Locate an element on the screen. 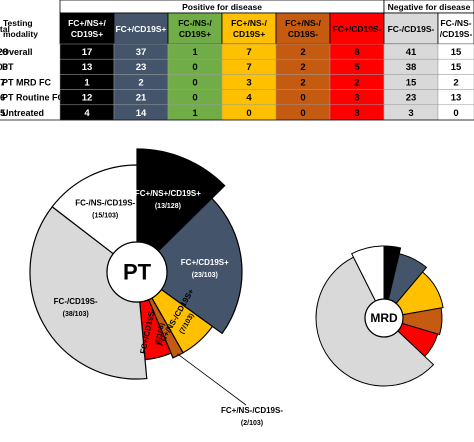 The height and width of the screenshot is (442, 474). row-label: Untreated is located at coordinates (23, 113).